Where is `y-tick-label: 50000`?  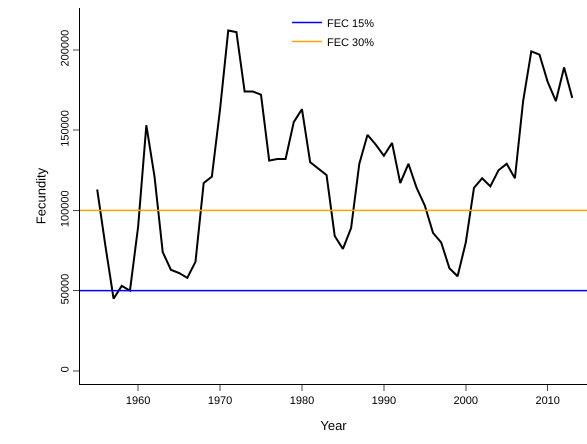
y-tick-label: 50000 is located at coordinates (66, 289).